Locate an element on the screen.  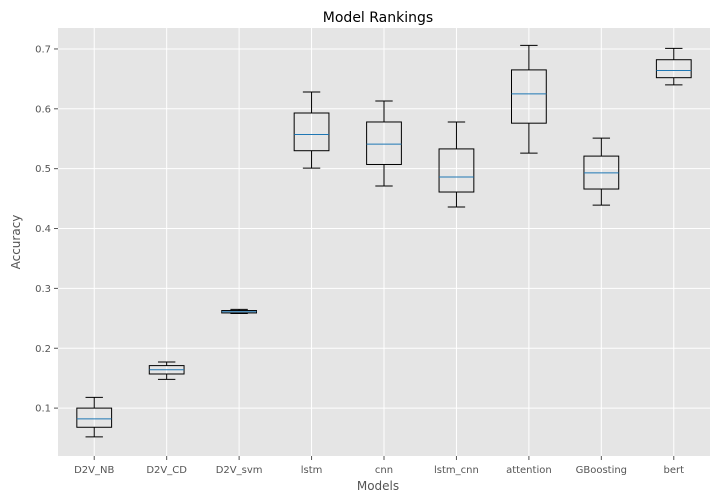
y-axis-label: Accuracy is located at coordinates (16, 242).